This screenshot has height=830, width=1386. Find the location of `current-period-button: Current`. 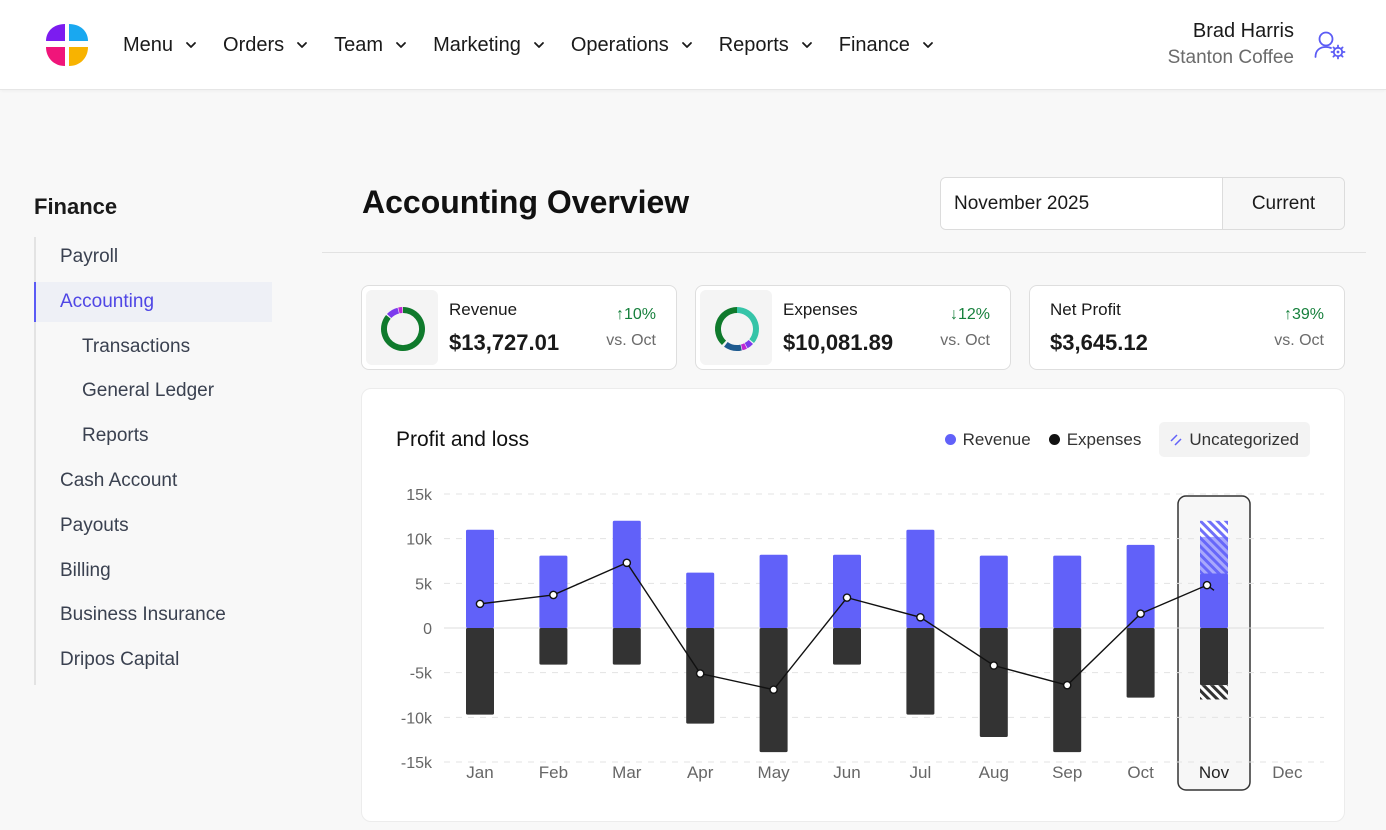

current-period-button: Current is located at coordinates (1283, 203).